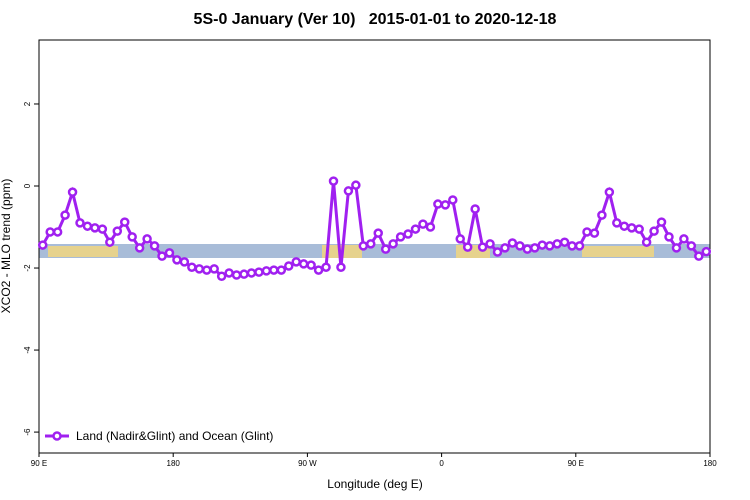 This screenshot has width=750, height=500. What do you see at coordinates (174, 436) in the screenshot?
I see `legend-label: Land (Nadir&Glint) and Ocean (Glint)` at bounding box center [174, 436].